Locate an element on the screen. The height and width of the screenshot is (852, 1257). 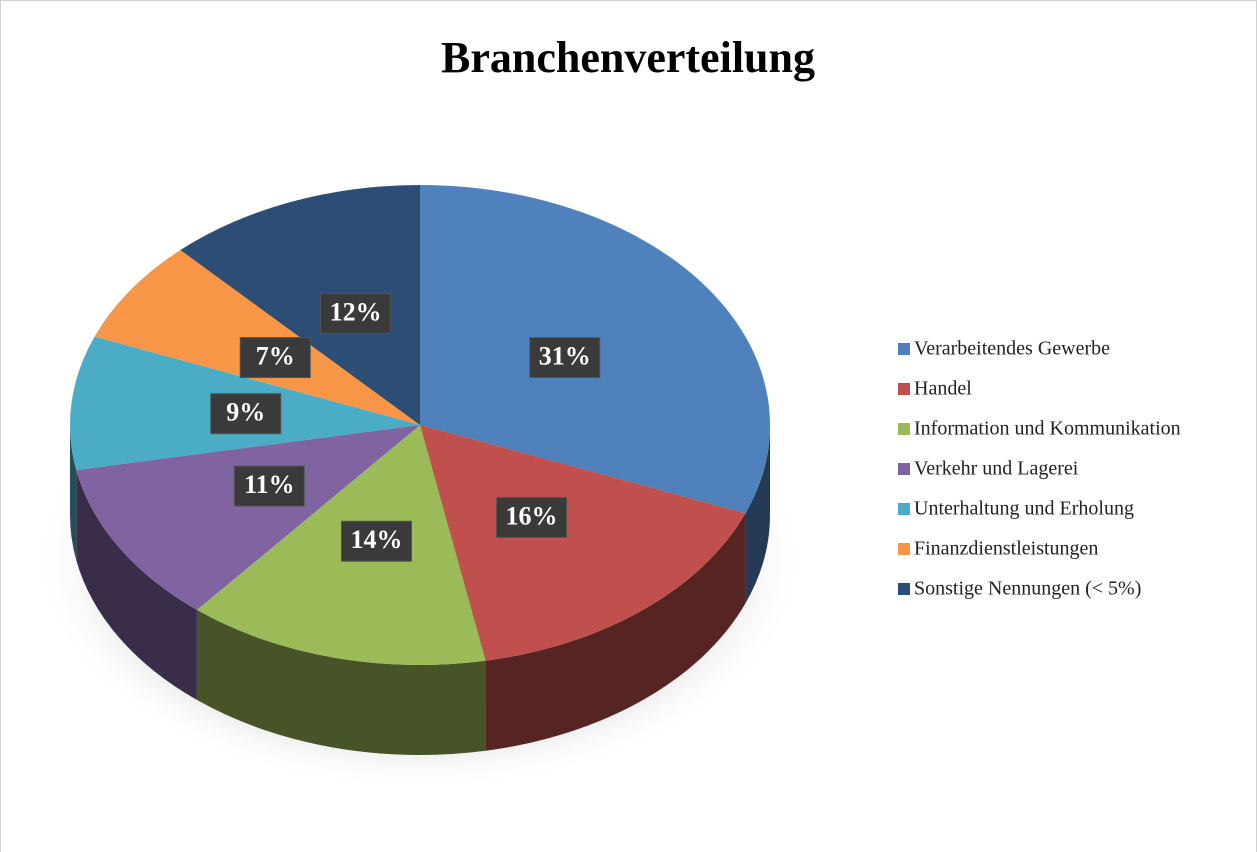
data-label: 12% is located at coordinates (356, 311).